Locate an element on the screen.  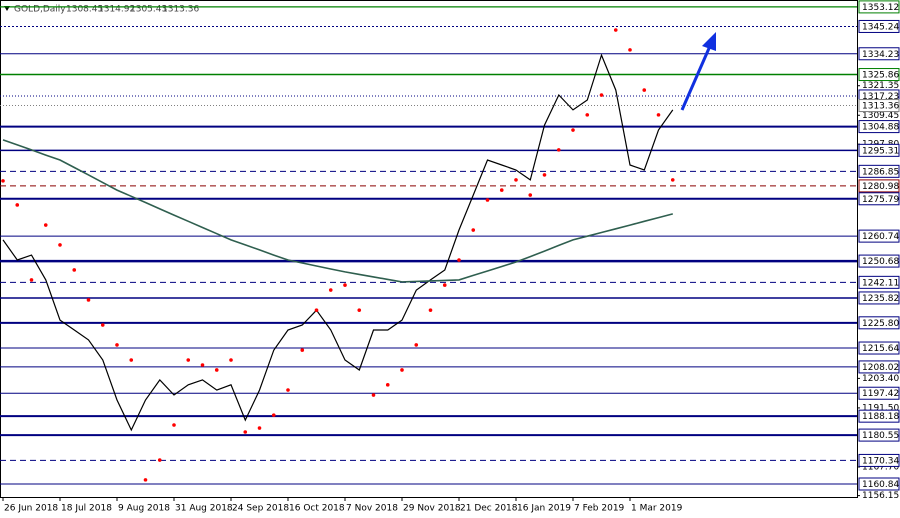
level-label: 1286.85 is located at coordinates (880, 172).